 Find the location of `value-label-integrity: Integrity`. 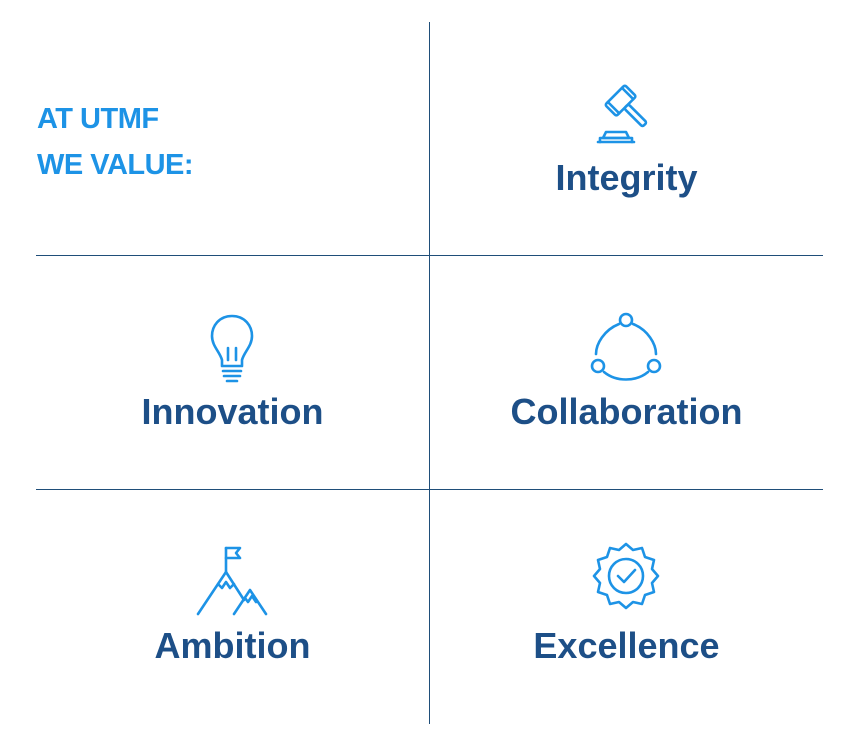

value-label-integrity: Integrity is located at coordinates (626, 177).